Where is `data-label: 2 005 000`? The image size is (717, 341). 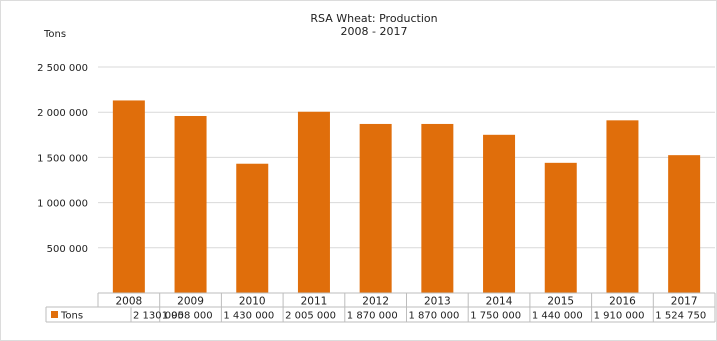 data-label: 2 005 000 is located at coordinates (310, 316).